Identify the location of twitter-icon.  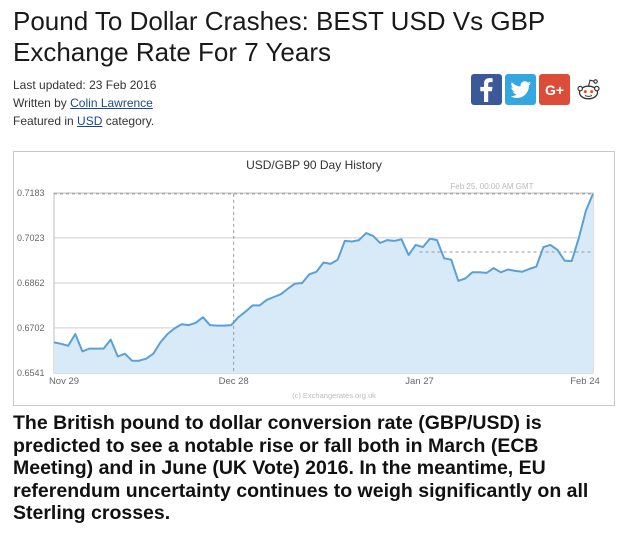
(520, 89).